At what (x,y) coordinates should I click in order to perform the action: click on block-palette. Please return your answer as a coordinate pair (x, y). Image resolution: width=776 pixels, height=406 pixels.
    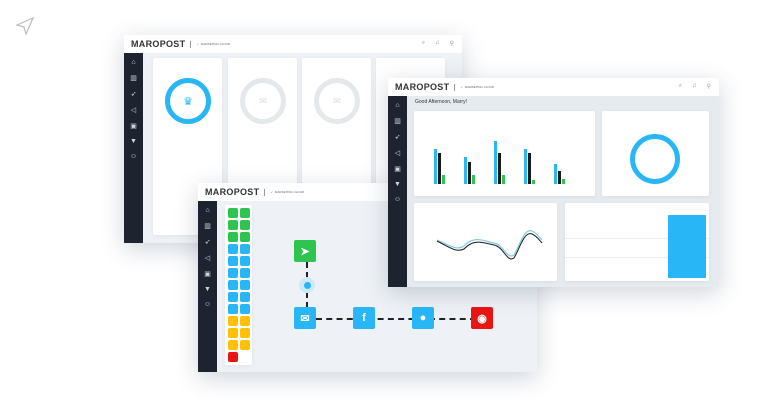
    Looking at the image, I should click on (238, 285).